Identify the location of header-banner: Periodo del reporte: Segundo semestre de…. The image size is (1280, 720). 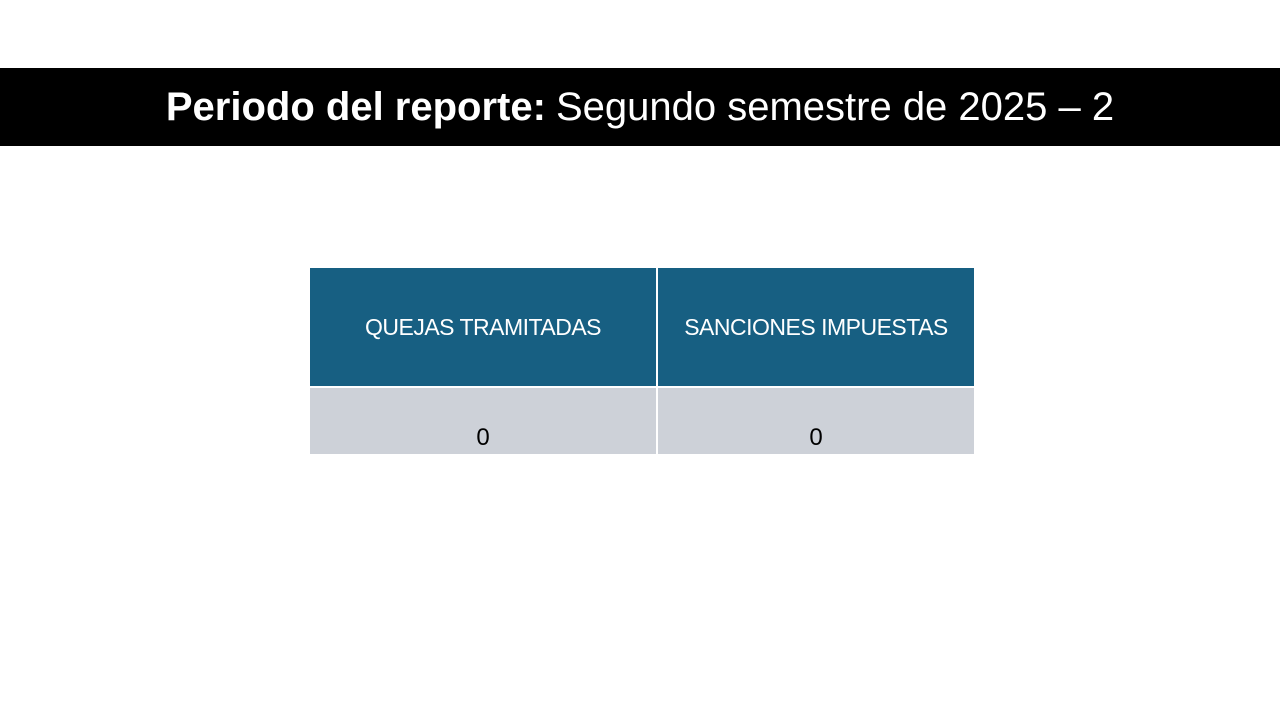
(640, 107).